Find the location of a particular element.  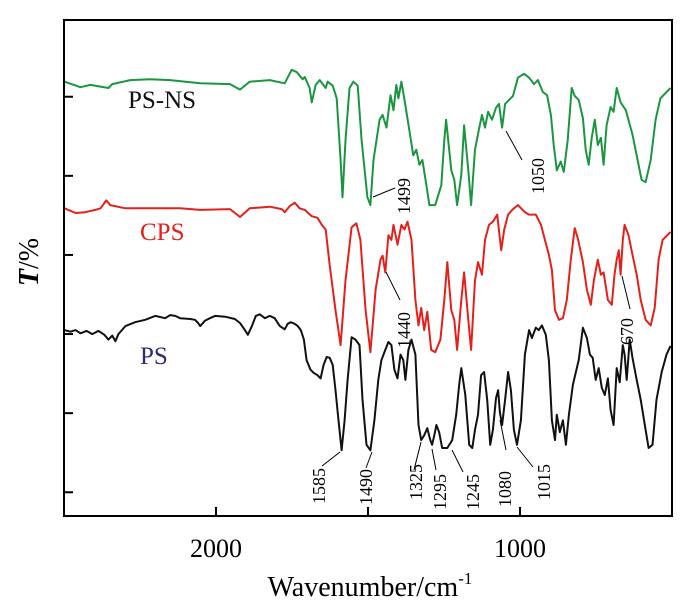

annotation-label: 1080 is located at coordinates (505, 489).